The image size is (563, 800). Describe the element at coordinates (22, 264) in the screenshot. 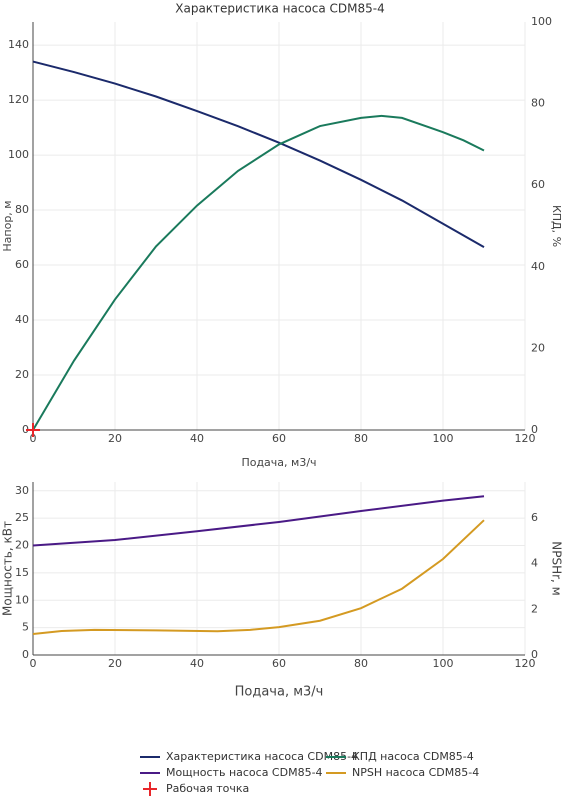

I see `y-tick-label: 60` at that location.